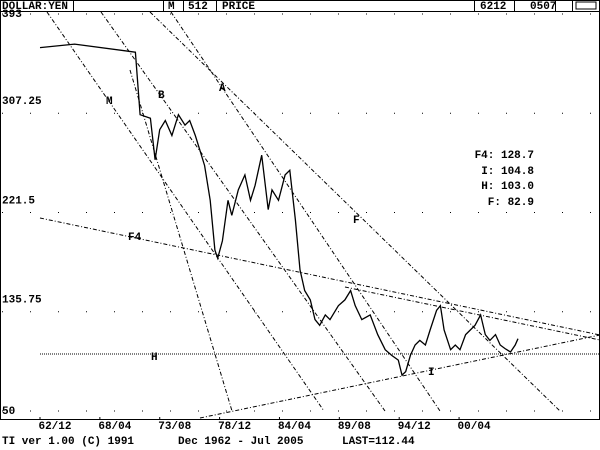  I want to click on header-field: PRICE, so click(238, 7).